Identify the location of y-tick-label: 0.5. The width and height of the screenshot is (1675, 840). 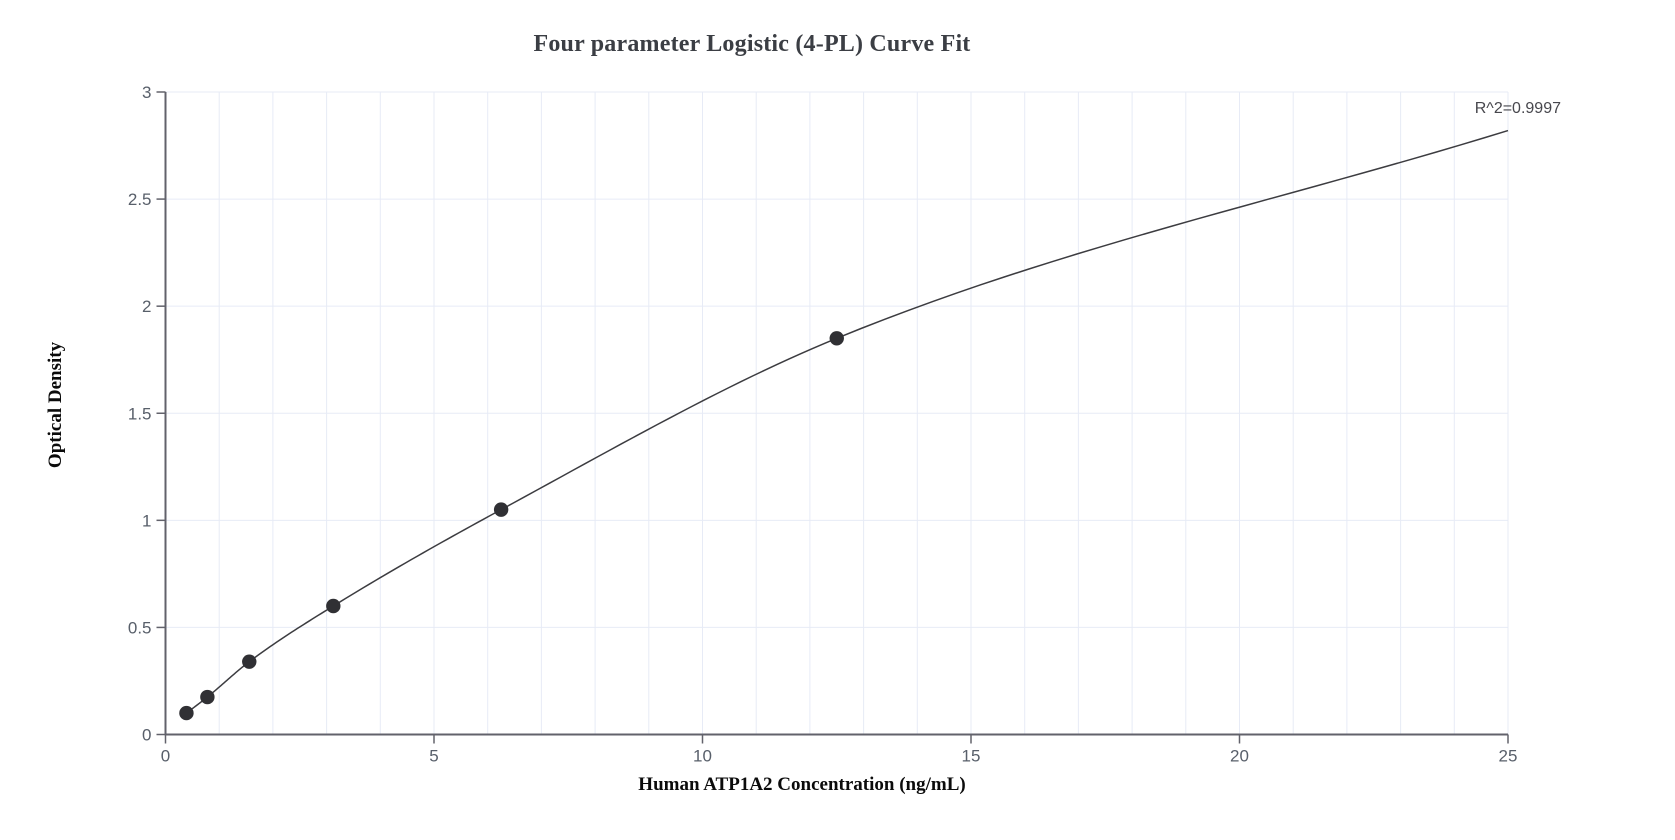
(140, 627).